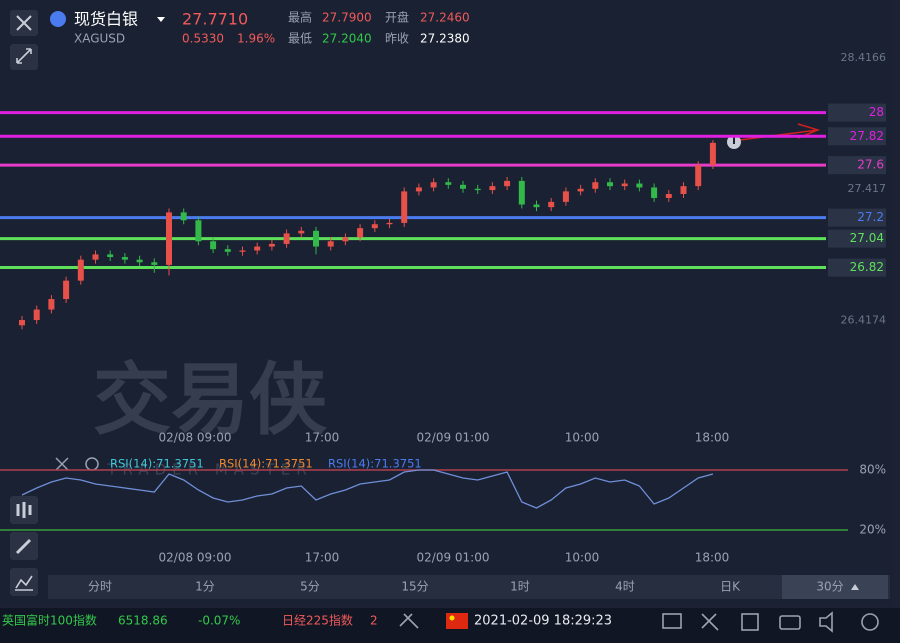 Image resolution: width=900 pixels, height=643 pixels. Describe the element at coordinates (161, 19) in the screenshot. I see `dropdown-arrow` at that location.